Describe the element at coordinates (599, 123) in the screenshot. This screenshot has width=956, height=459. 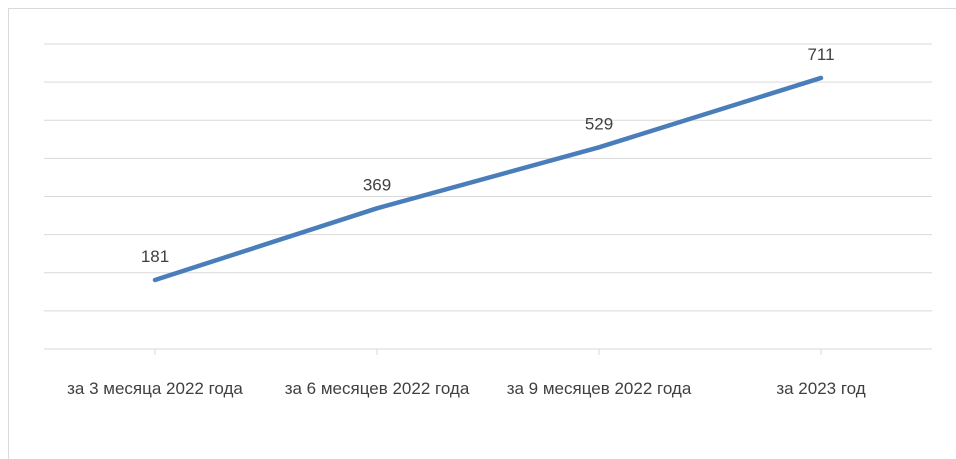
I see `data-label: 529` at that location.